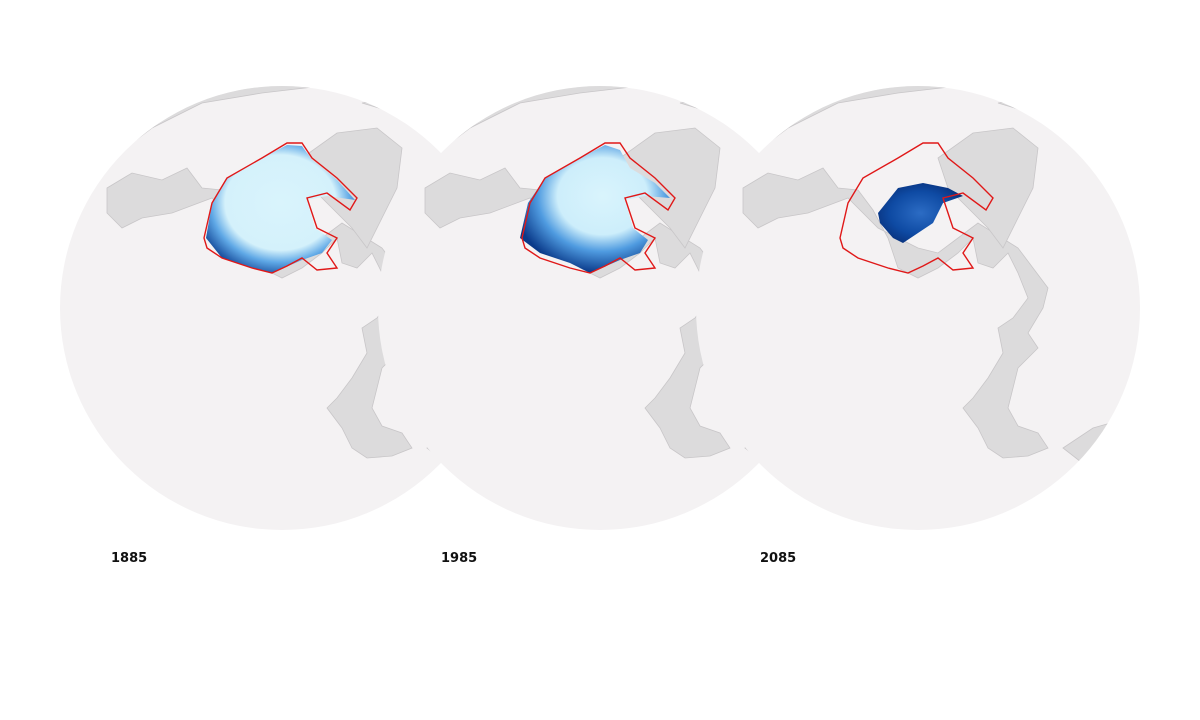 The height and width of the screenshot is (720, 1200). Describe the element at coordinates (778, 558) in the screenshot. I see `year-label: 2085` at that location.